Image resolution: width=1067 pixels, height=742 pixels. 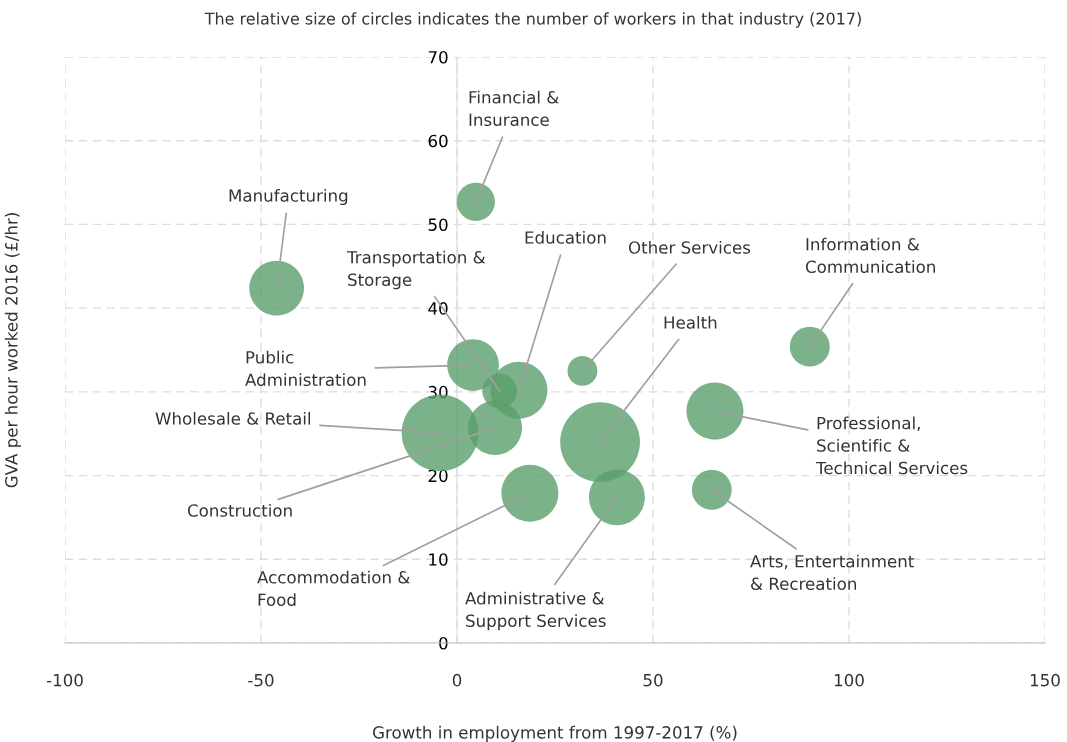 What do you see at coordinates (438, 308) in the screenshot?
I see `y-tick-label: 40` at bounding box center [438, 308].